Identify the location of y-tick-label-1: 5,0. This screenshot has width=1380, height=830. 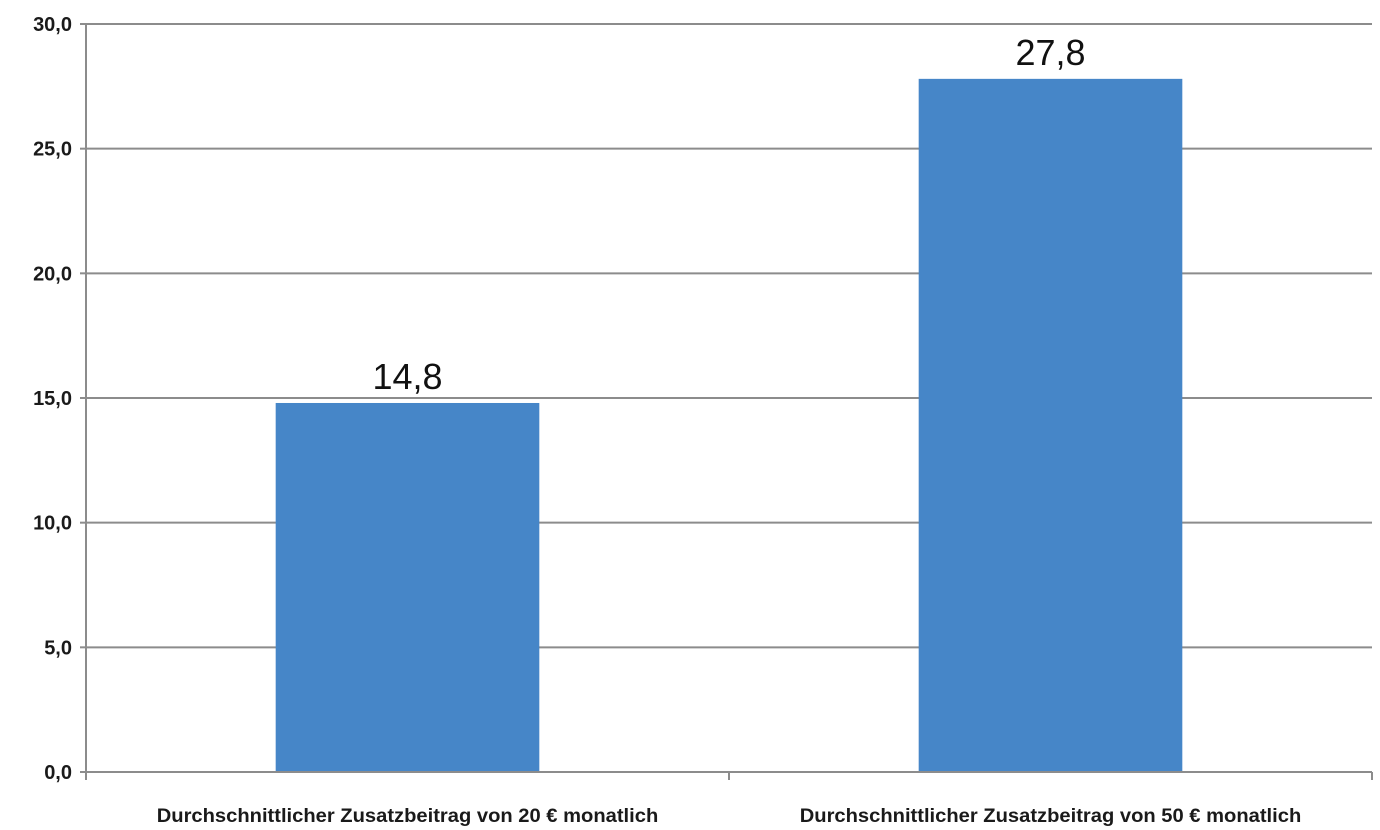
(58, 648).